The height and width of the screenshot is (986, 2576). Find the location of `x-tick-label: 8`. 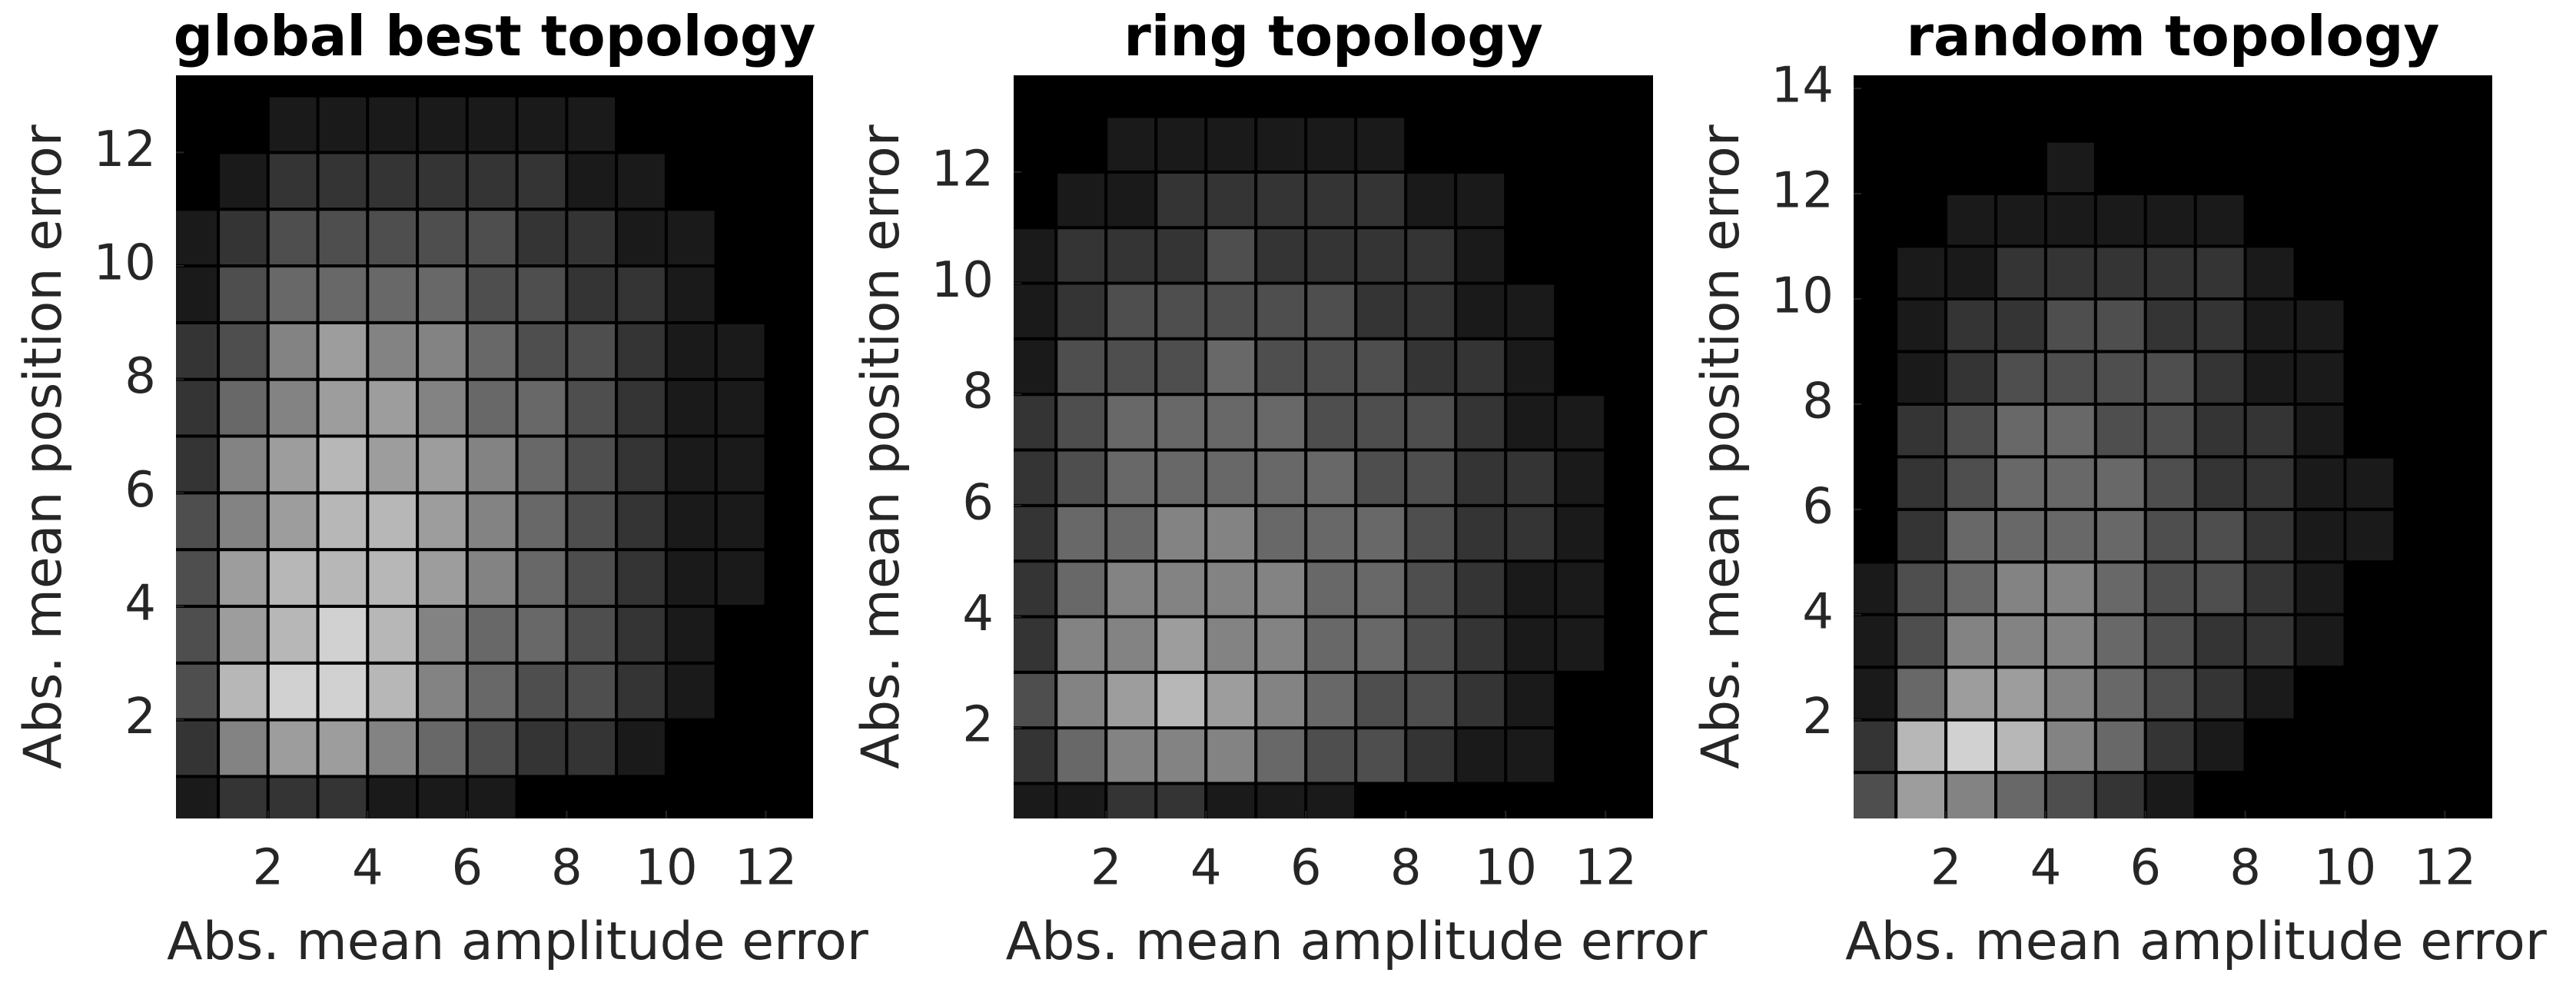

x-tick-label: 8 is located at coordinates (567, 869).